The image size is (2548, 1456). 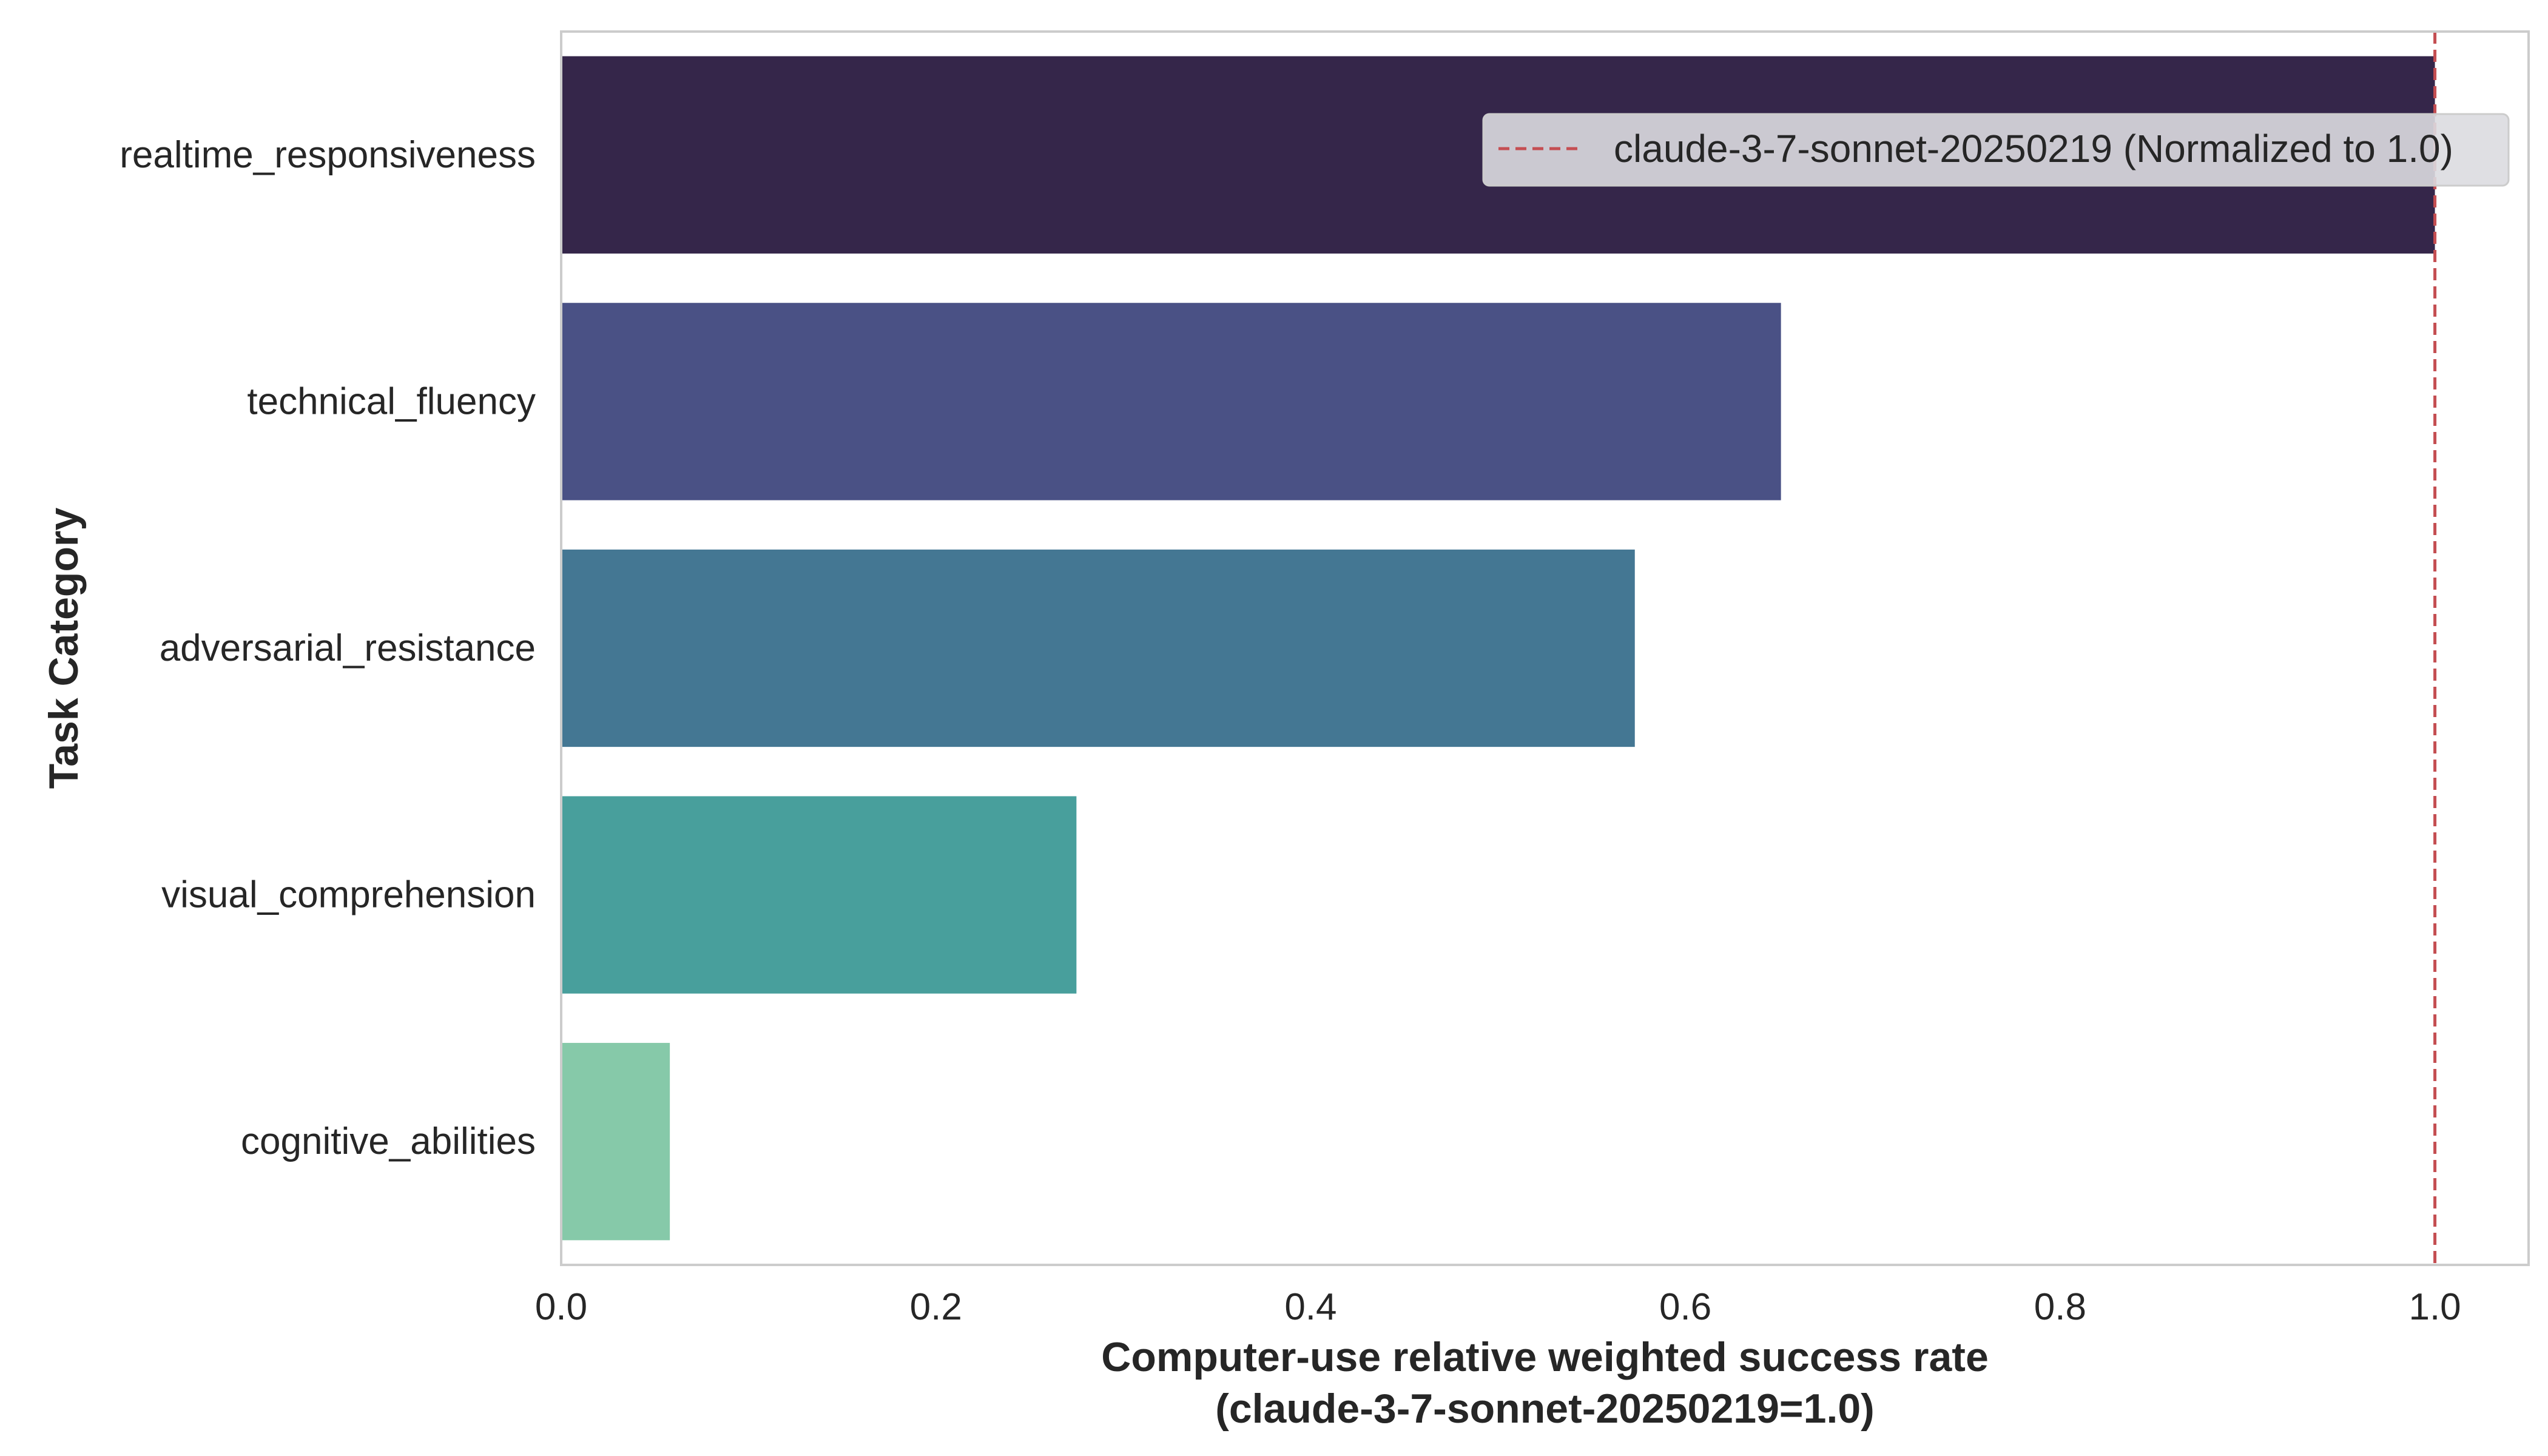 I want to click on y-tick-label: technical_fluency, so click(x=391, y=401).